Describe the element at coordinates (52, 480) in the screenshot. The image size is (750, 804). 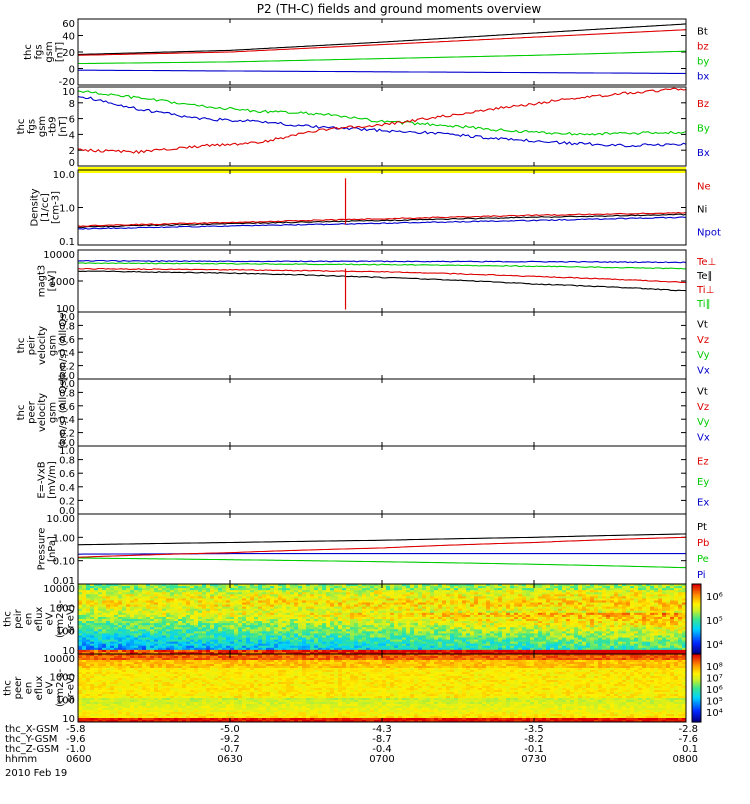
I see `ylabel-line: [mV/m]` at that location.